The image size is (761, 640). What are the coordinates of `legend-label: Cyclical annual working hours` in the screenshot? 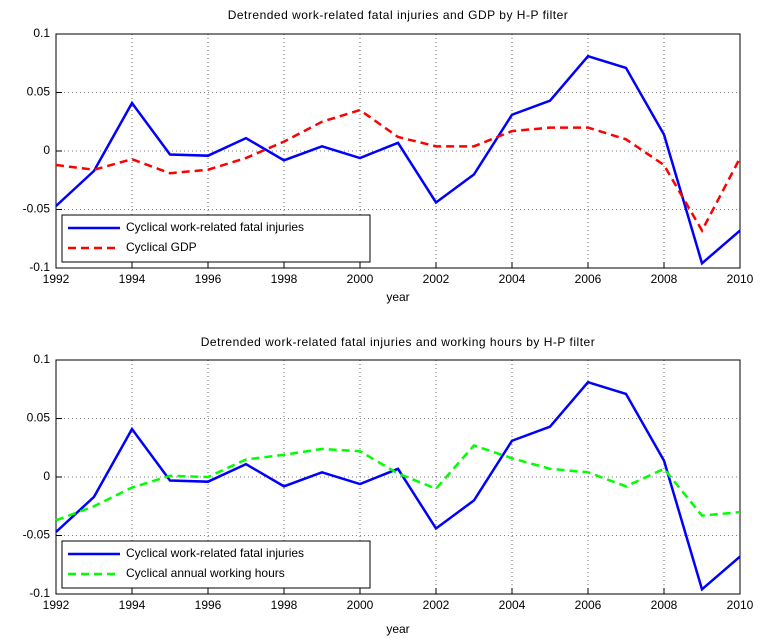 It's located at (205, 573).